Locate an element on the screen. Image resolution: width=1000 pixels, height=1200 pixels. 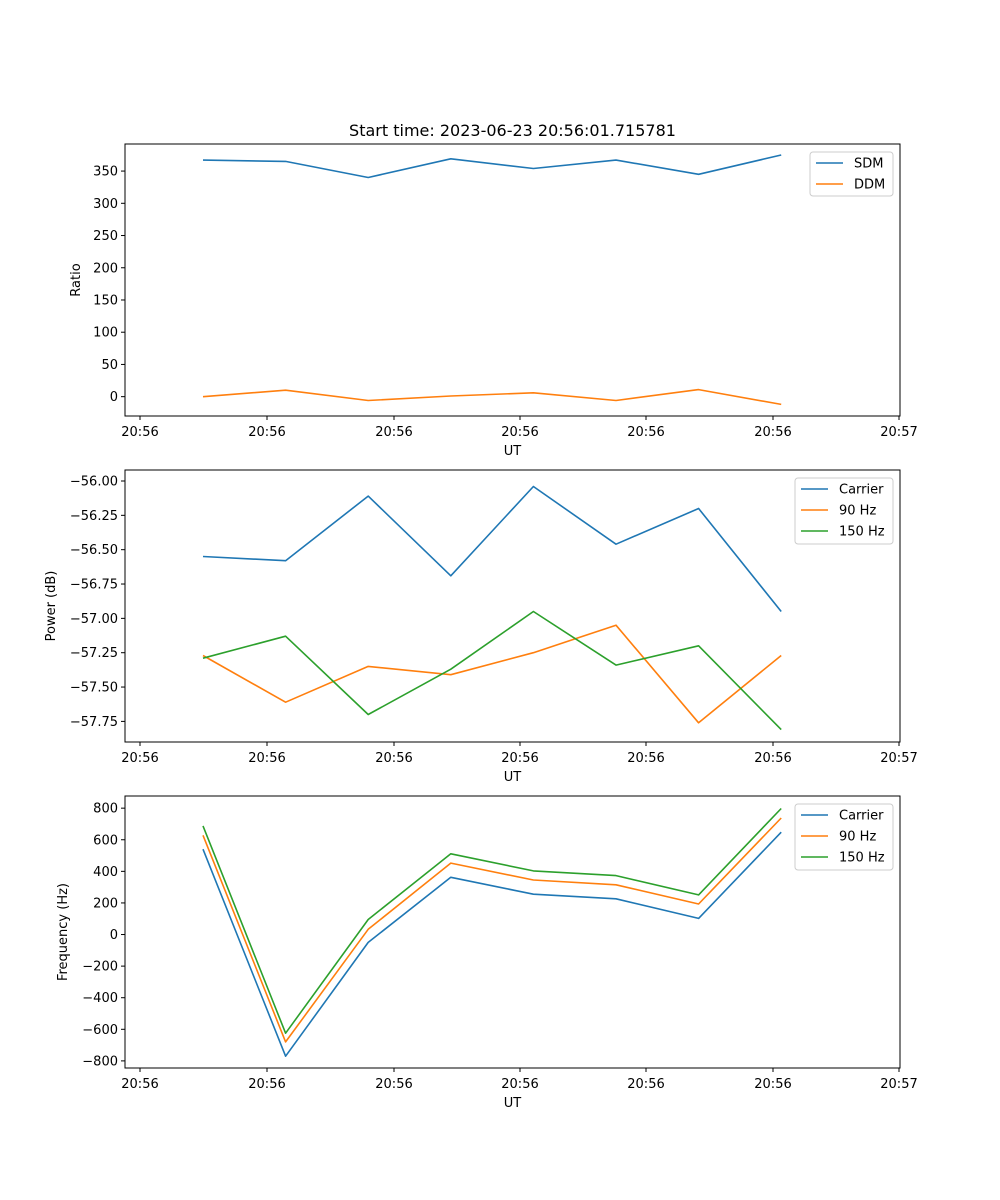
y-tick-label: −57.75 is located at coordinates (94, 722).